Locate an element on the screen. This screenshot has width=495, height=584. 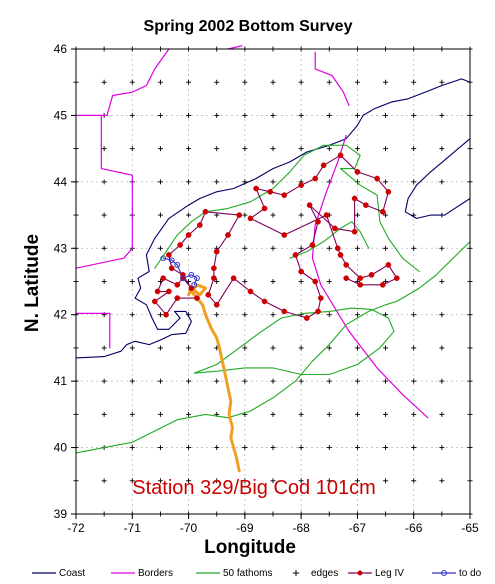
legend-item-borders: Borders is located at coordinates (142, 573).